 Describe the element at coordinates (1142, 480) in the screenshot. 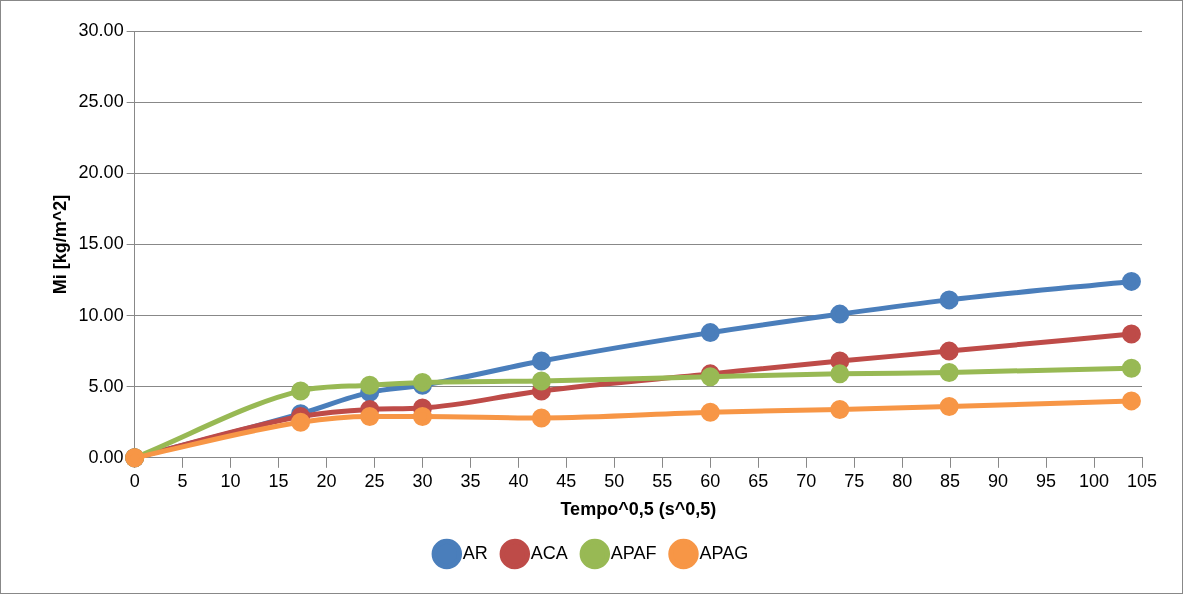

I see `x-tick-label: 105` at that location.